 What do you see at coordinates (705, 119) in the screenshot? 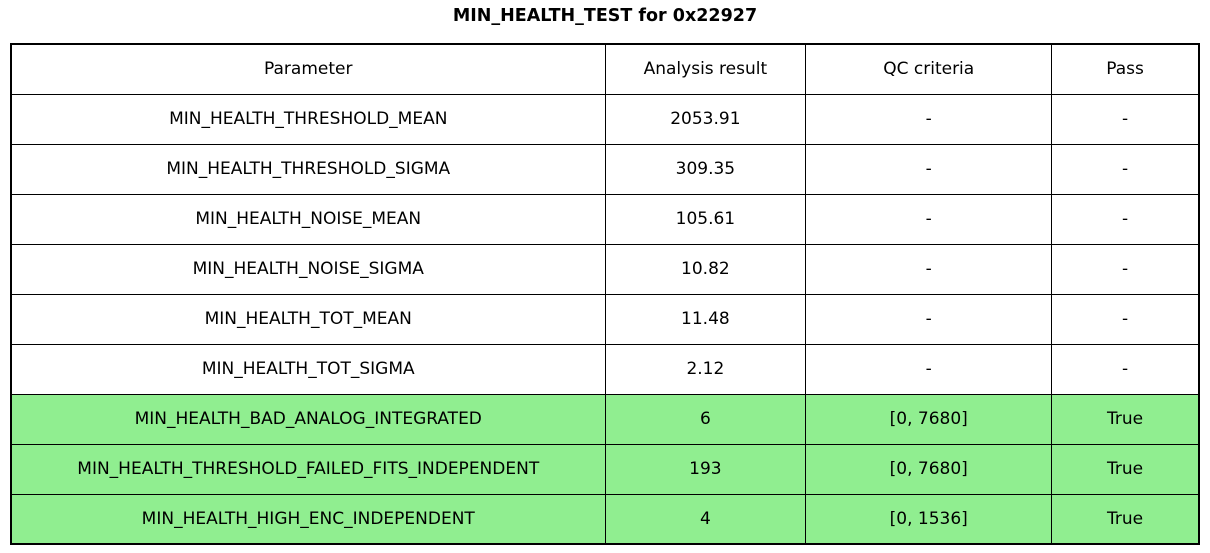
I see `cell-analysis-result: 2053.91` at bounding box center [705, 119].